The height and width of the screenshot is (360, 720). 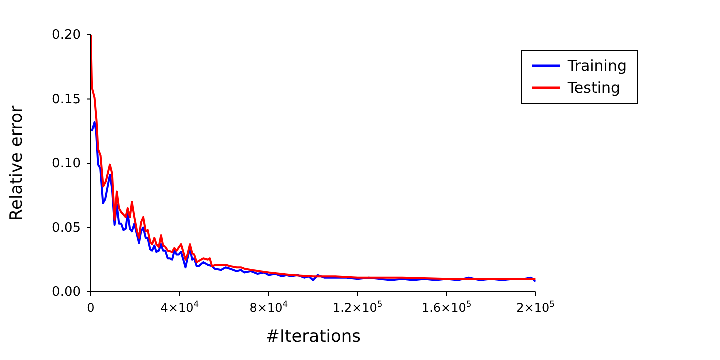 I want to click on y-tick-label: 0.15, so click(x=66, y=100).